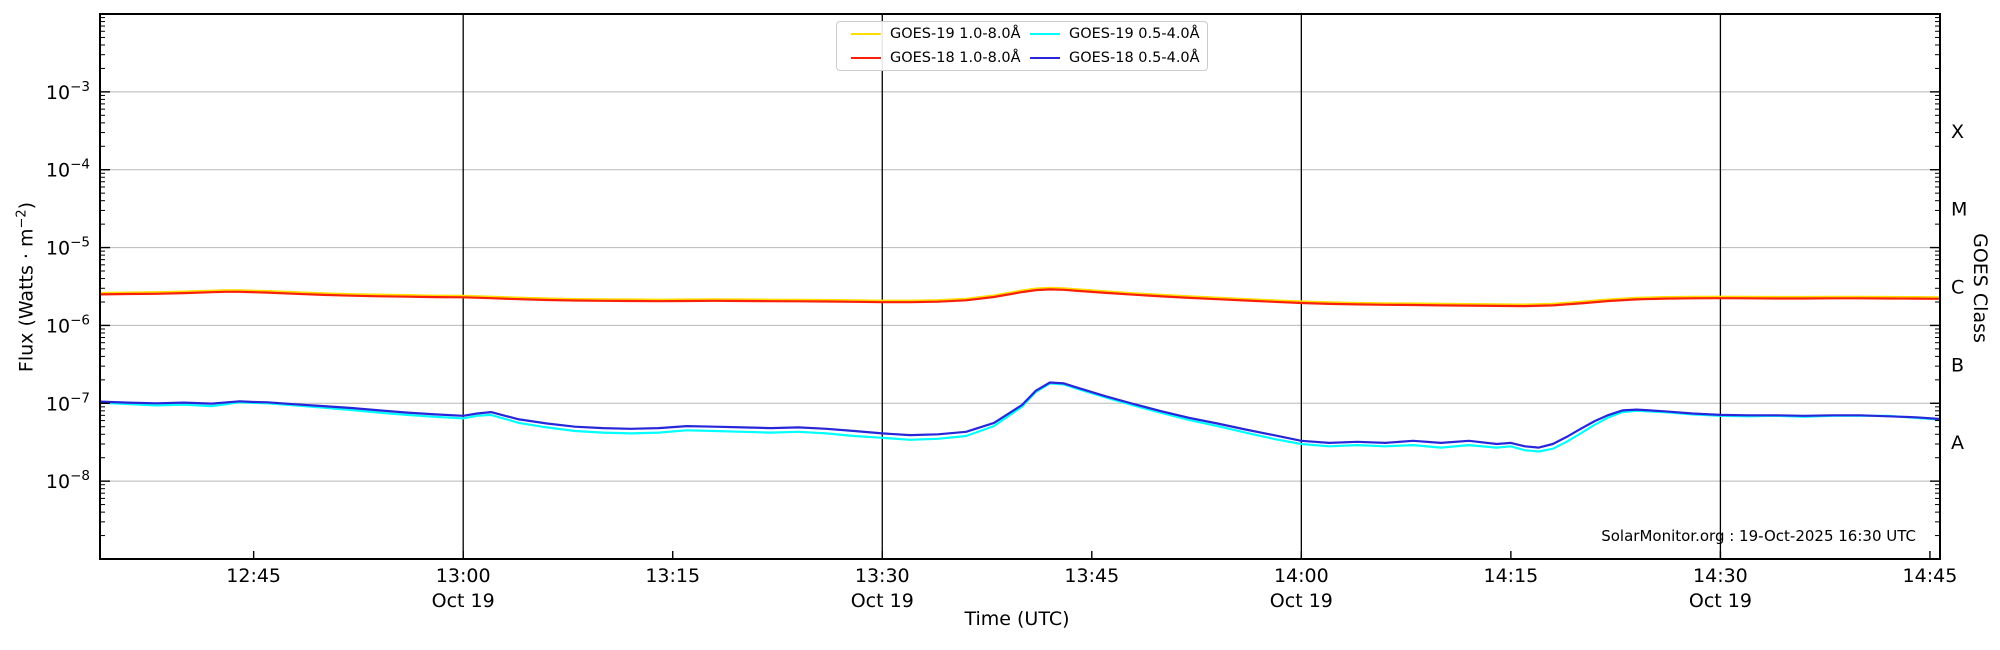  Describe the element at coordinates (68, 480) in the screenshot. I see `y-tick-label: 10⁻⁸` at that location.